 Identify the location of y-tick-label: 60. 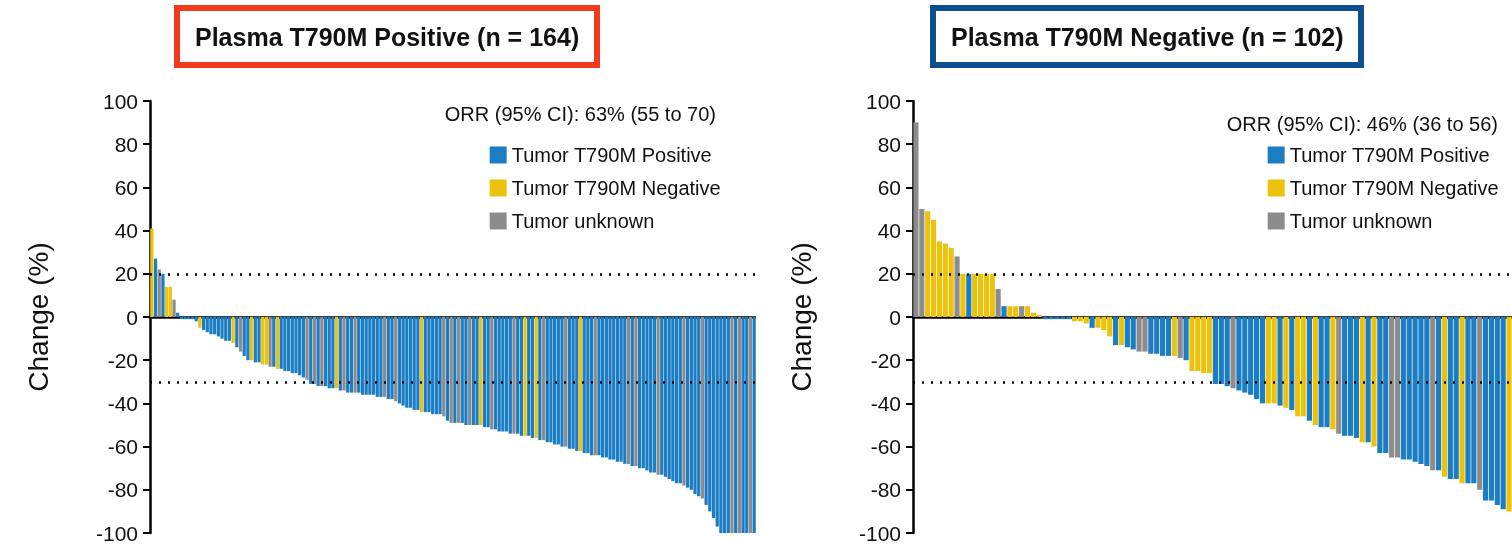
(889, 187).